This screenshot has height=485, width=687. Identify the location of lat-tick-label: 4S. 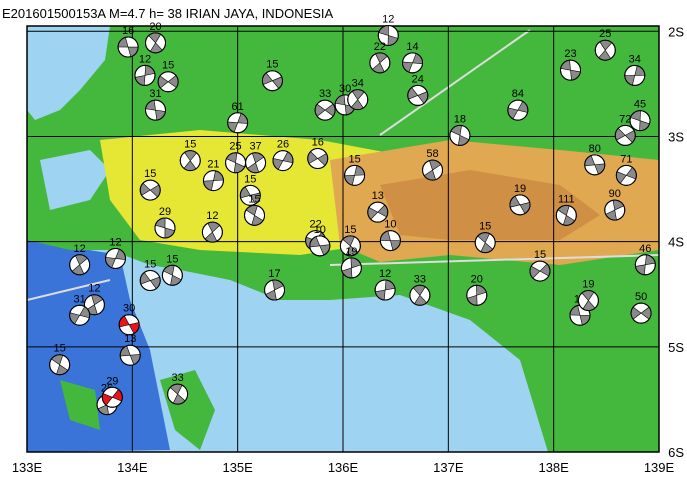
(676, 242).